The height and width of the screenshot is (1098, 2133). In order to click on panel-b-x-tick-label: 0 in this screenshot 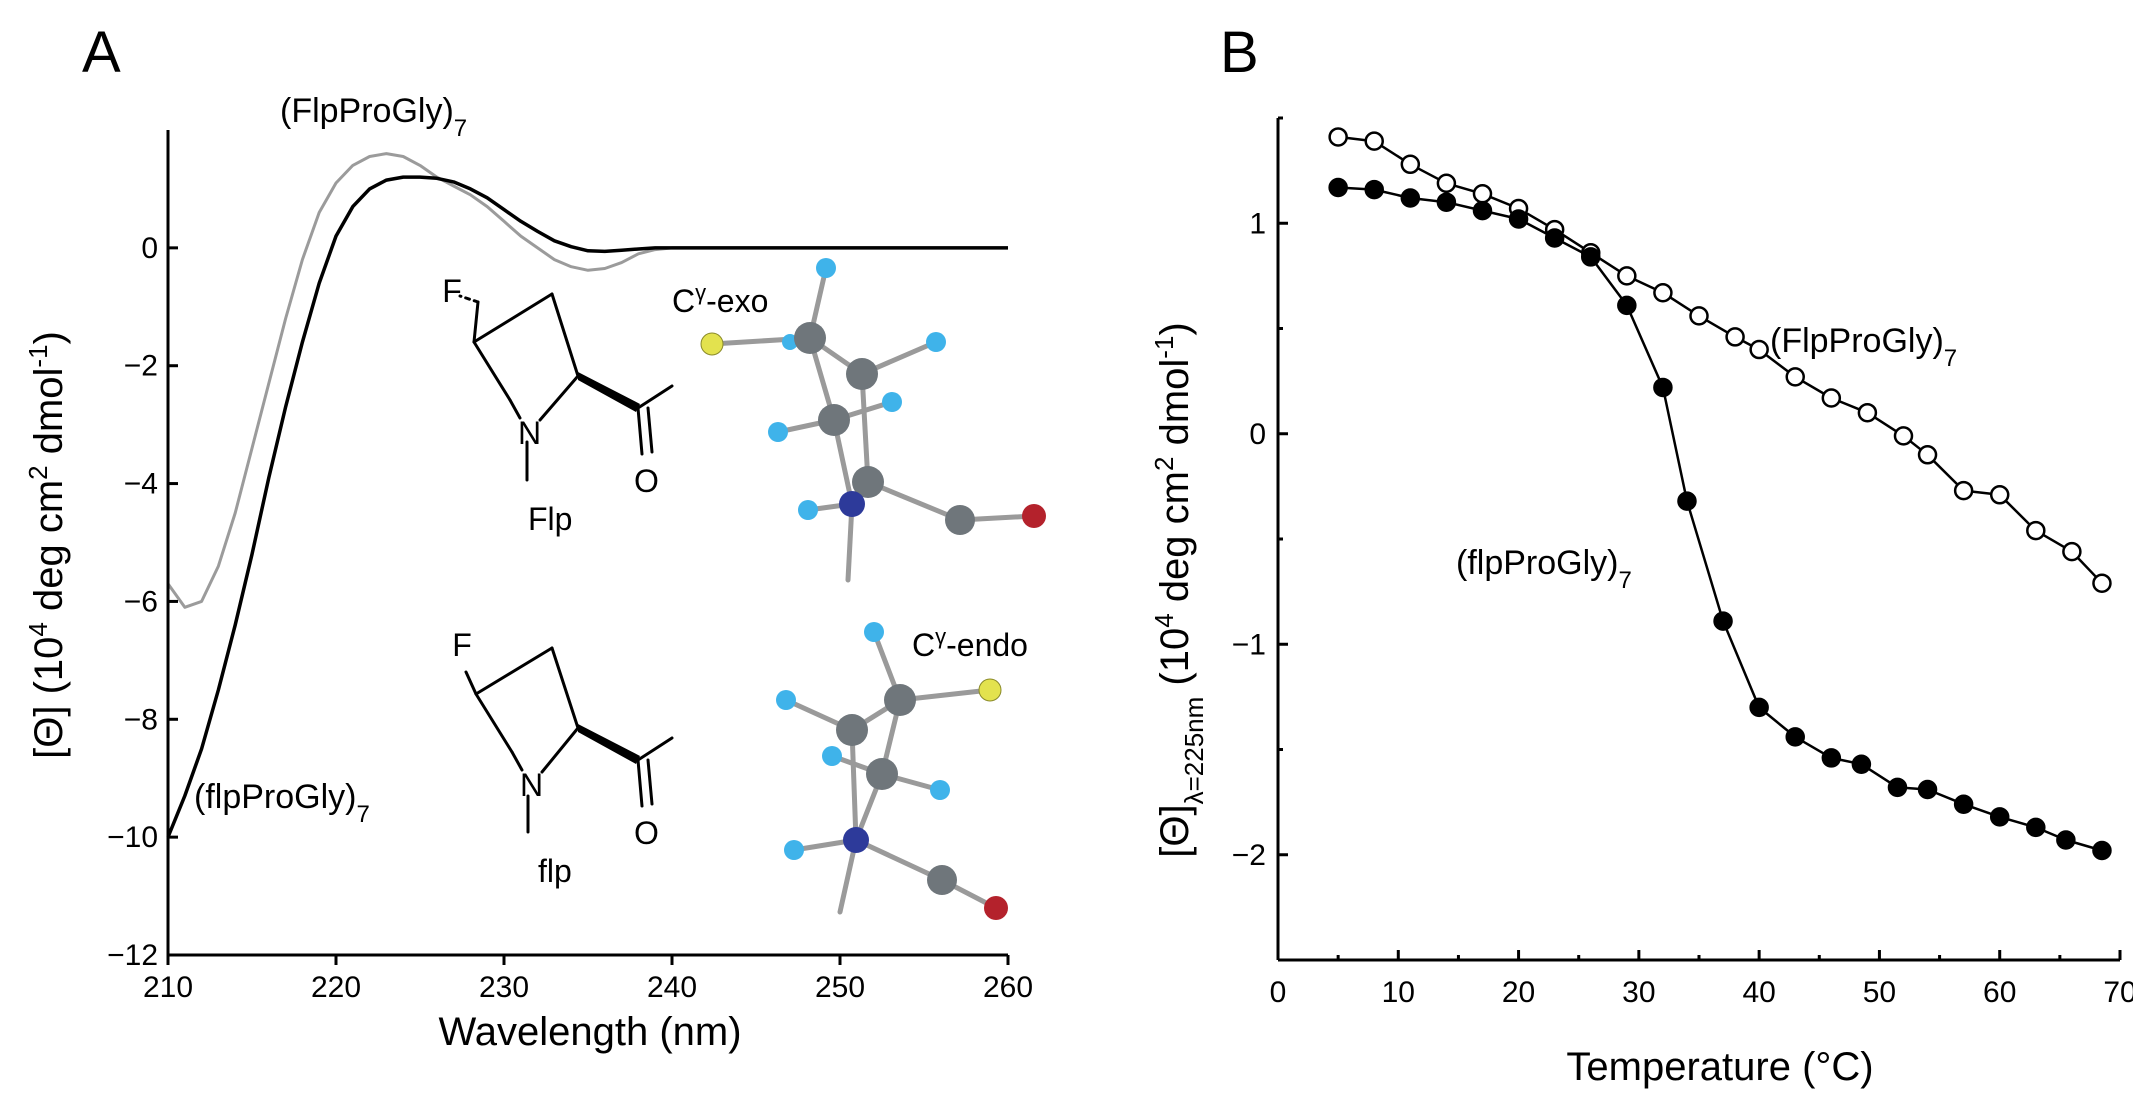, I will do `click(1278, 992)`.